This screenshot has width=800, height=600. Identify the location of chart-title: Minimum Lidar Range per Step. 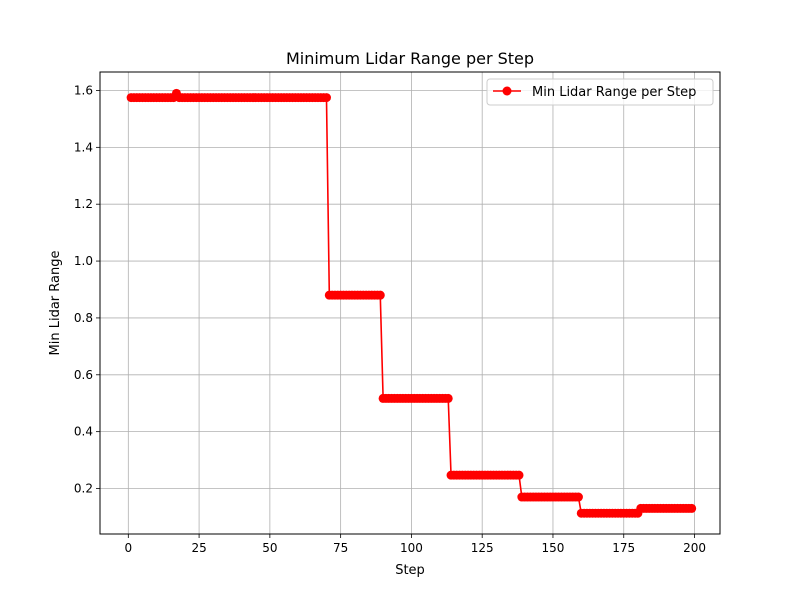
(410, 58).